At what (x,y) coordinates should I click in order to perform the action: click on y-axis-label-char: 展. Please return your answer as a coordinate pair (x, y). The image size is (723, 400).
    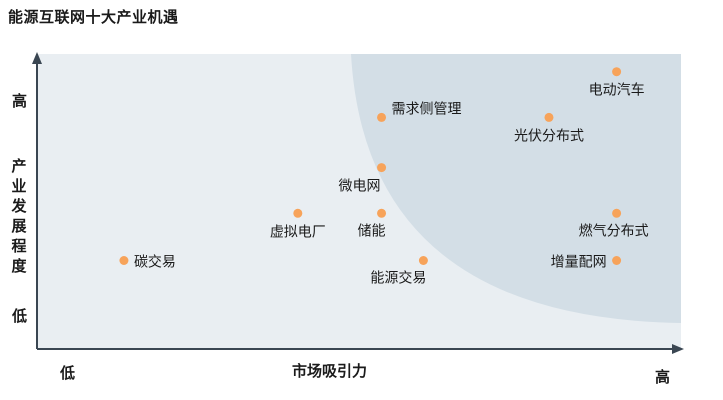
    Looking at the image, I should click on (19, 226).